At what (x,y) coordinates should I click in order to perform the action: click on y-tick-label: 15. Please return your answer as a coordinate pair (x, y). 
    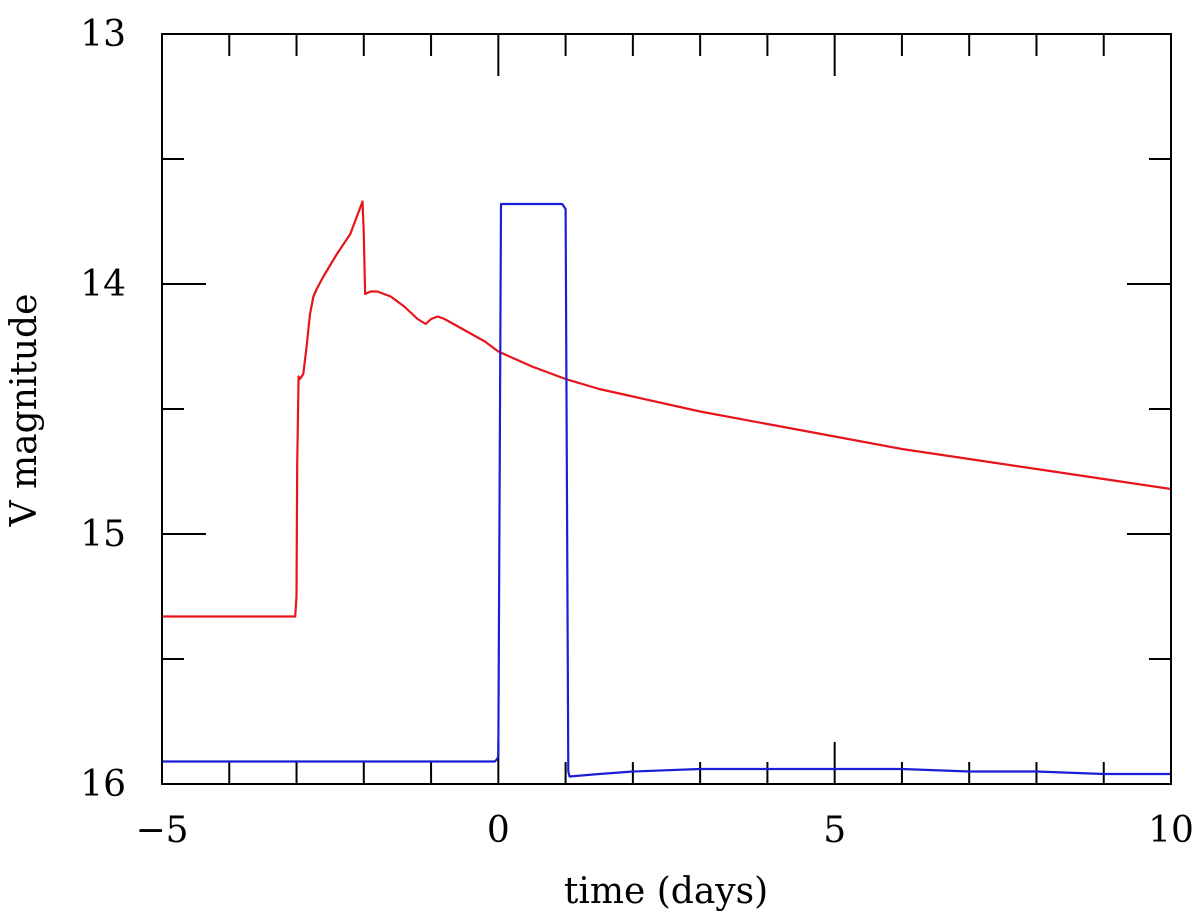
    Looking at the image, I should click on (103, 534).